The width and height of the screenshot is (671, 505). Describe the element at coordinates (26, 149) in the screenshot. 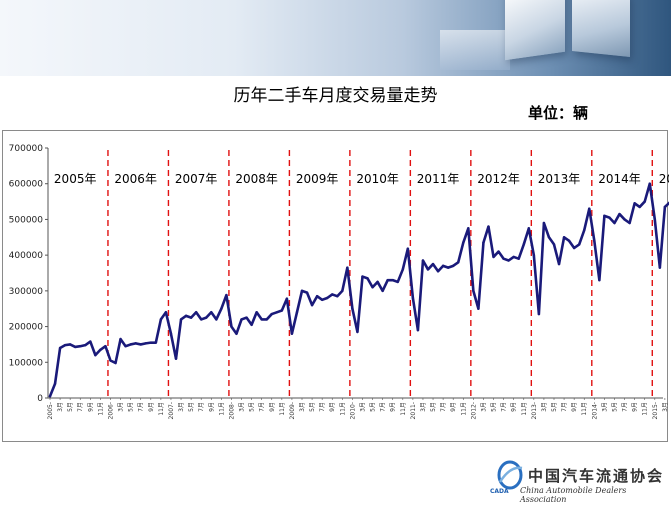

I see `y-tick-label: 700000` at that location.